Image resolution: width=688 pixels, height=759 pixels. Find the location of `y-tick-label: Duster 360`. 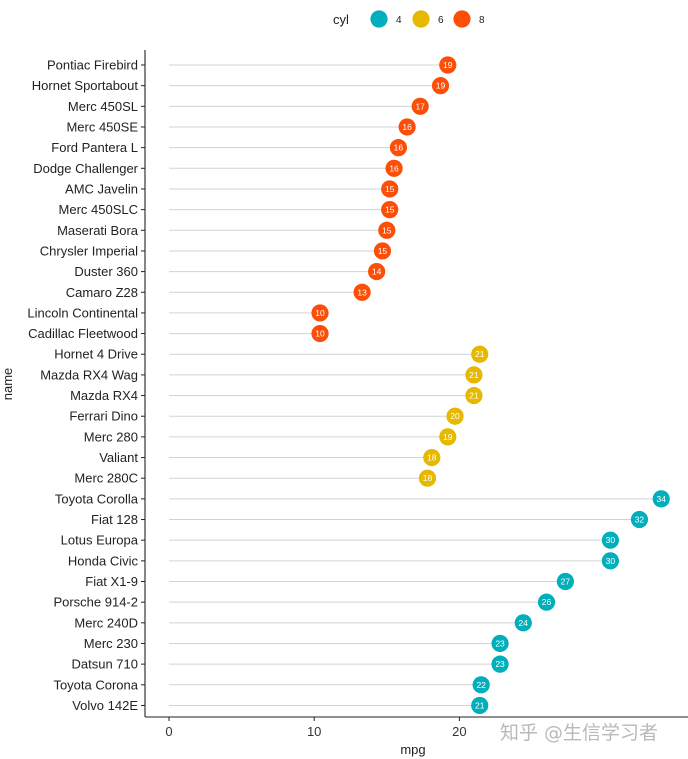

y-tick-label: Duster 360 is located at coordinates (106, 271).